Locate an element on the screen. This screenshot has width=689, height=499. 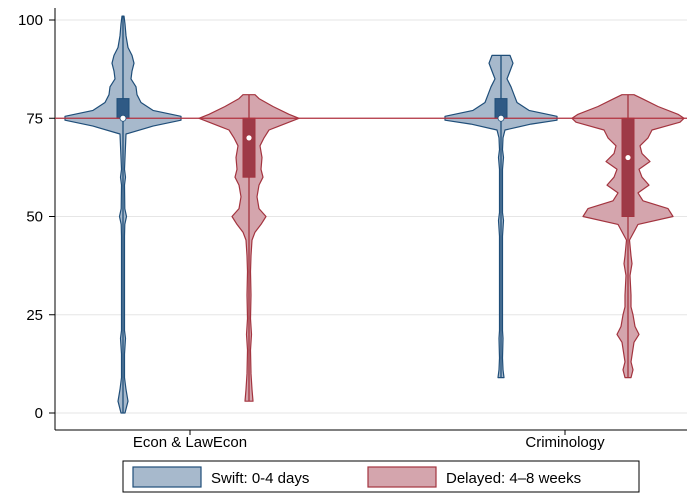
legend: Swift: 0-4 days Delayed: 4–8 weeks is located at coordinates (381, 476).